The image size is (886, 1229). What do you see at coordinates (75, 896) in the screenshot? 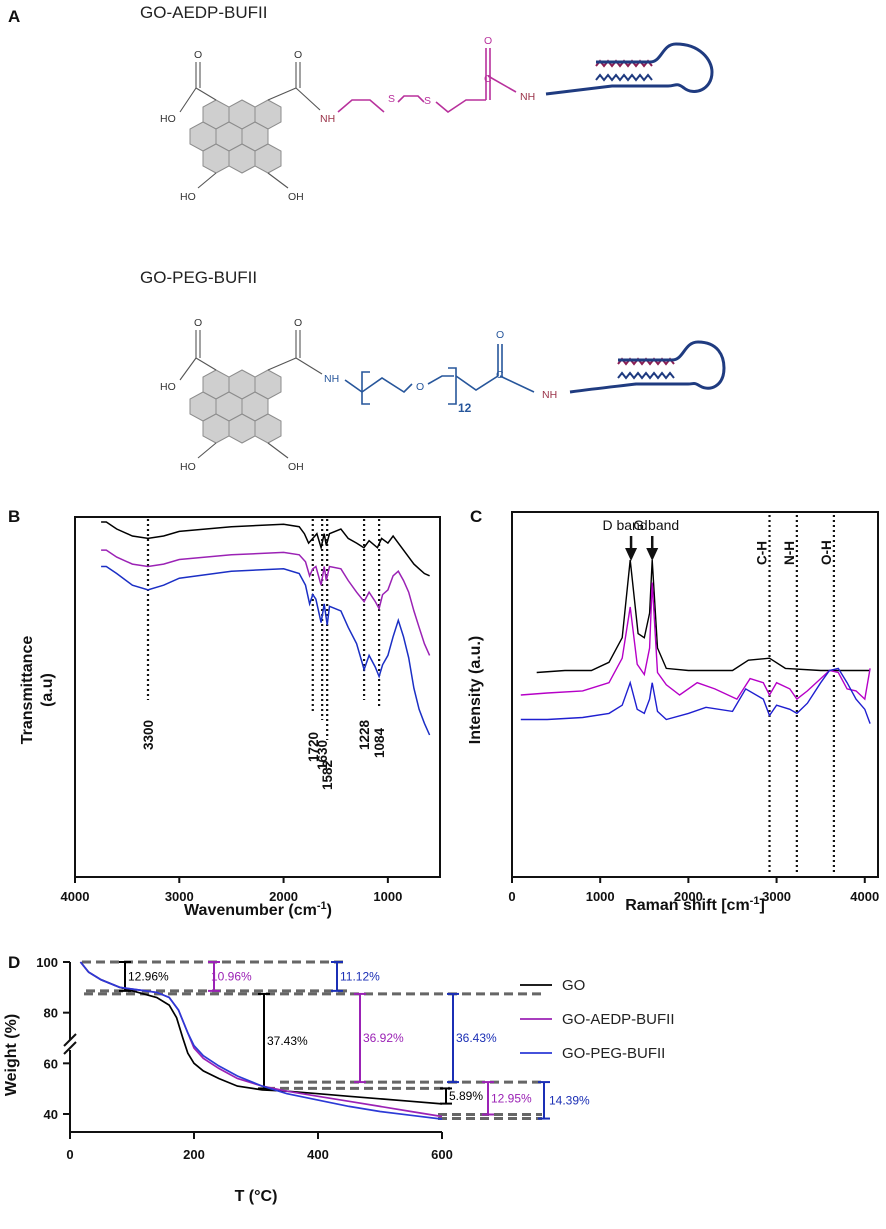
I see `ftir-x-tick-label-0: 4000` at bounding box center [75, 896].